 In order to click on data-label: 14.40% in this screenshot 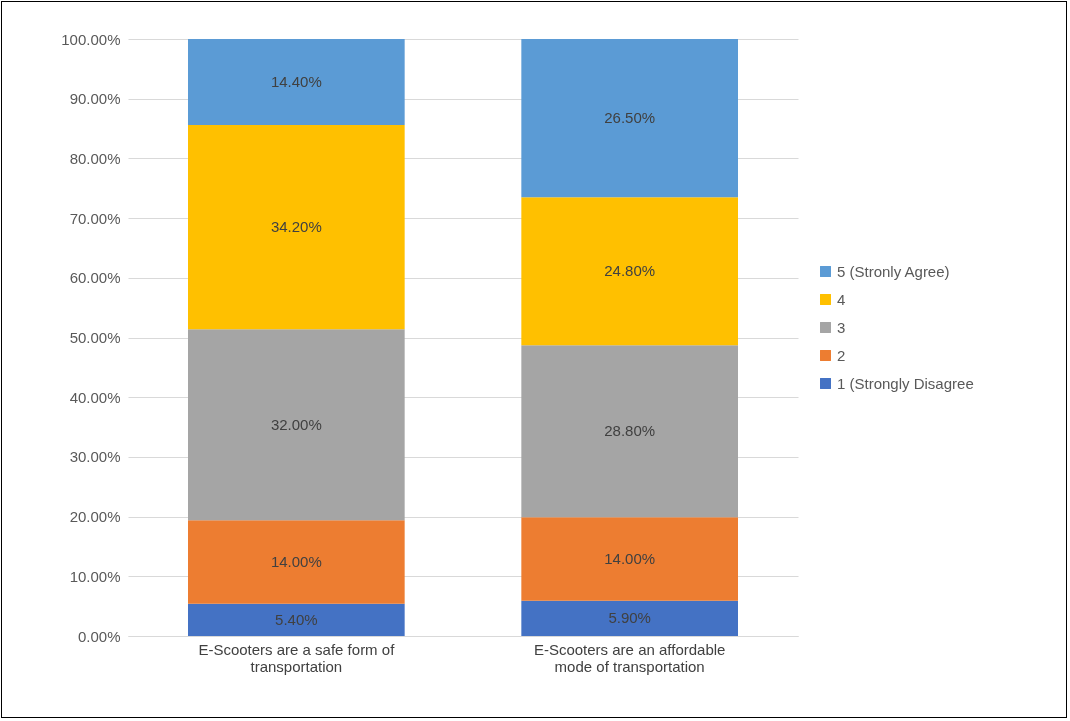, I will do `click(296, 81)`.